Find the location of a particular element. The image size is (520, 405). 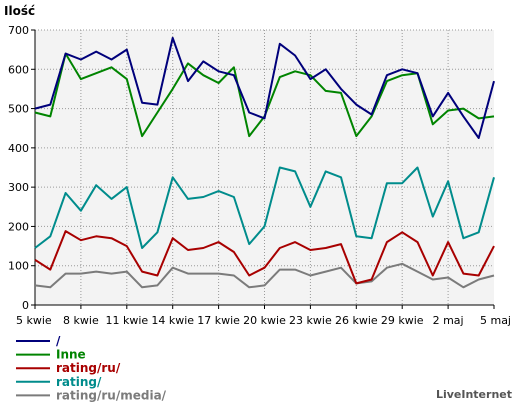

y-tick-label: 400 is located at coordinates (18, 148).